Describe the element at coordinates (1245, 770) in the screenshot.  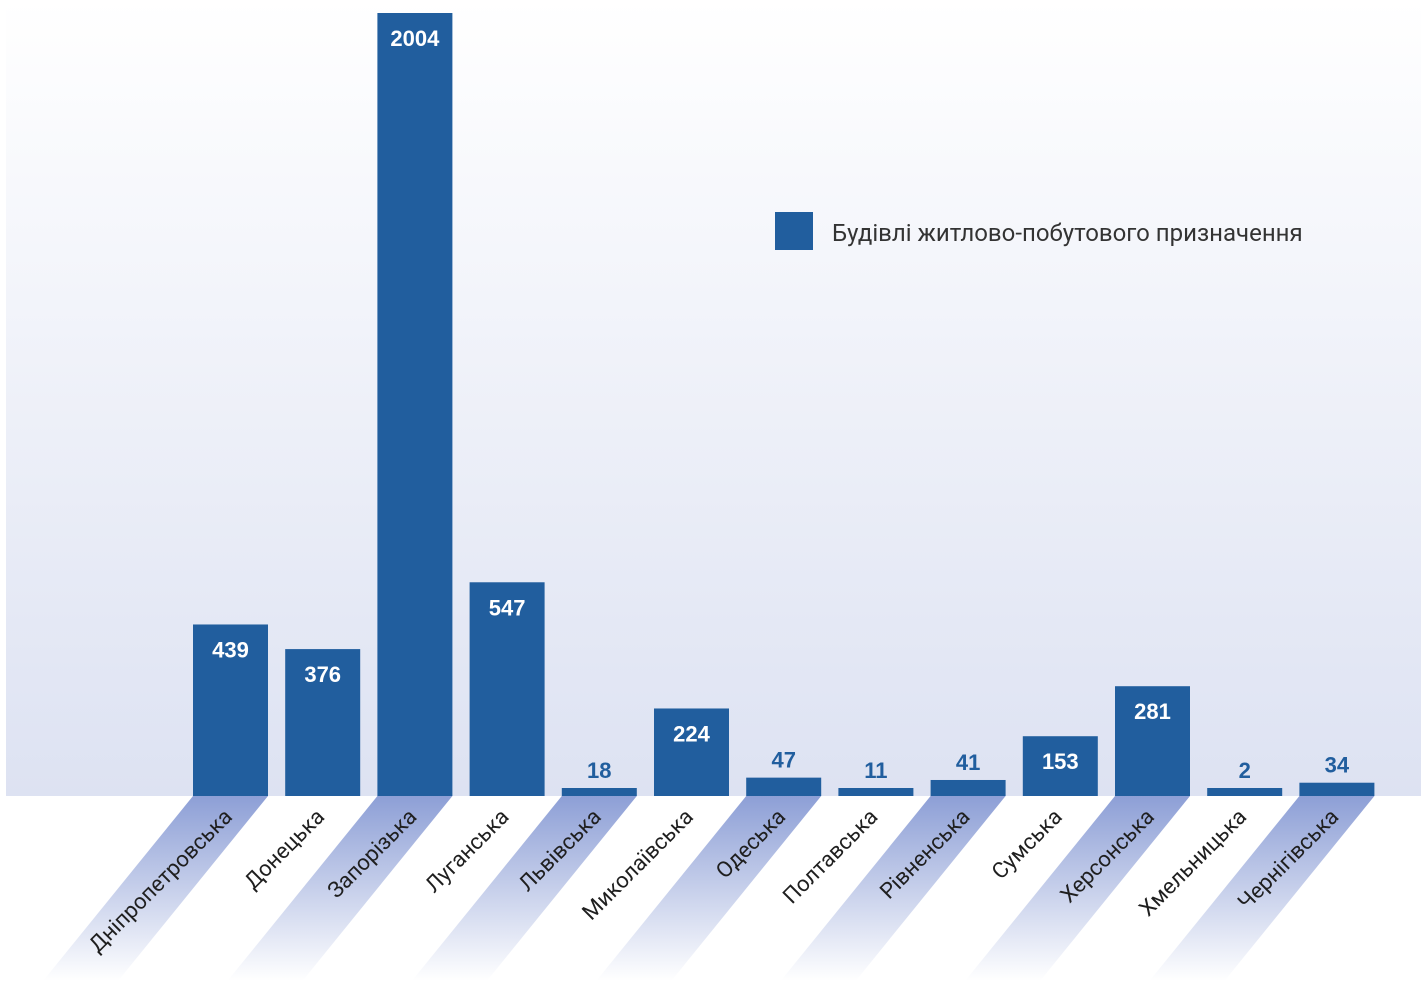
I see `data-label-12: 2` at that location.